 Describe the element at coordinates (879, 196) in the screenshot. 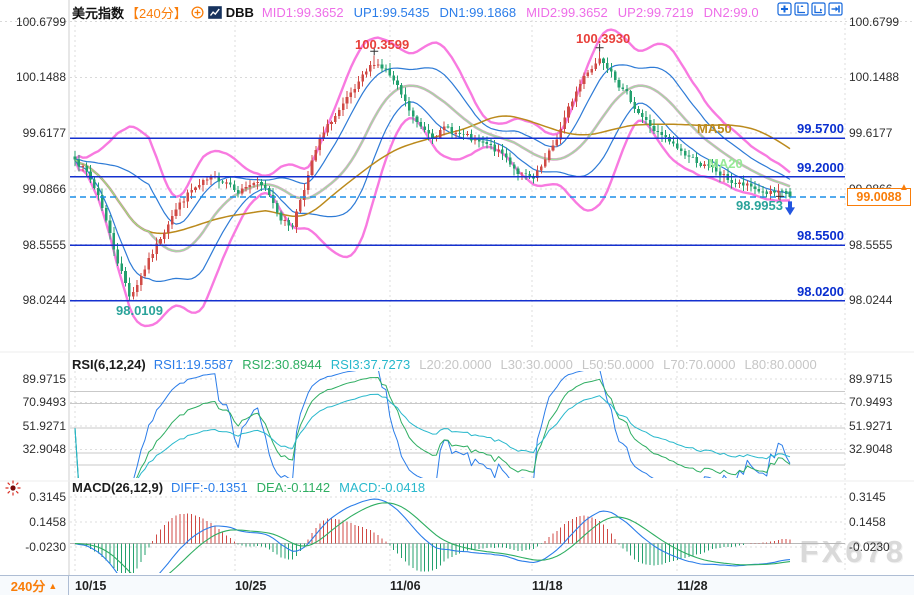

I see `last-price-tag: 99.0088` at that location.